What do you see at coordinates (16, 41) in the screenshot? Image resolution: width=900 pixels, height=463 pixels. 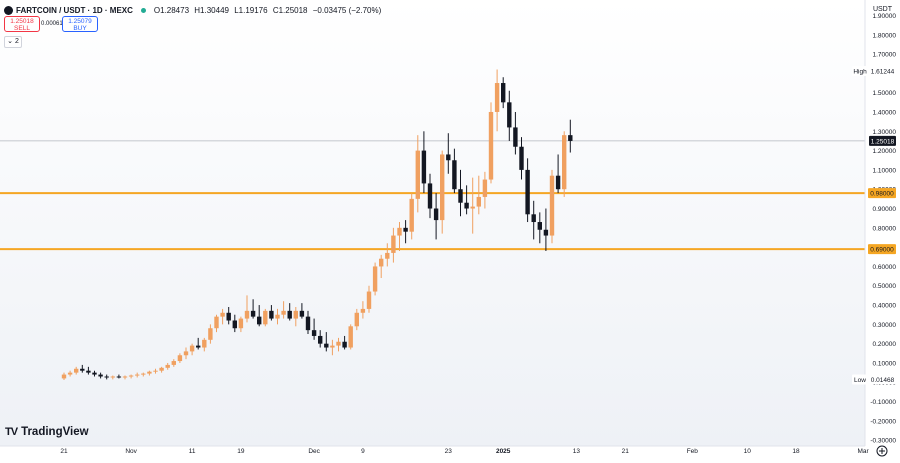 I see `indicators-count: 2` at bounding box center [16, 41].